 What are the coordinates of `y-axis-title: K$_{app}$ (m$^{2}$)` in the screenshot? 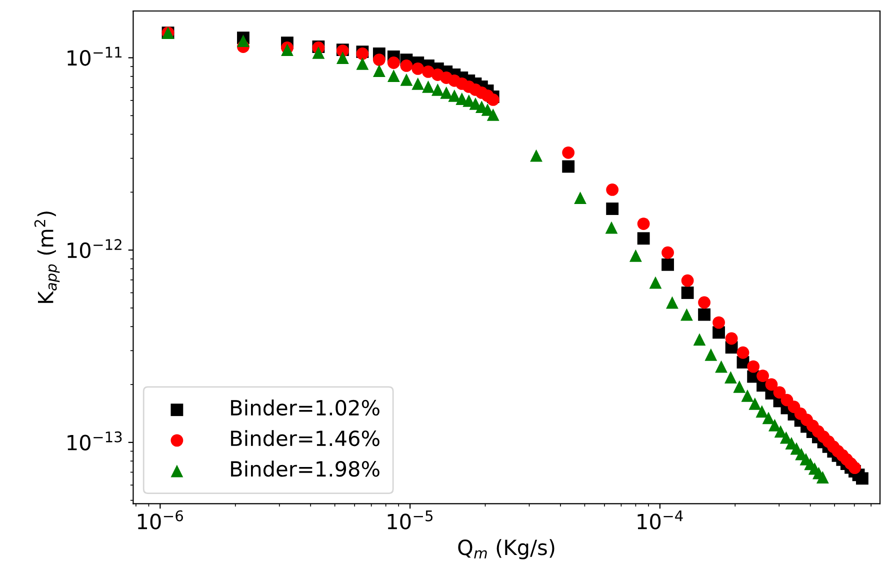 It's located at (47, 257).